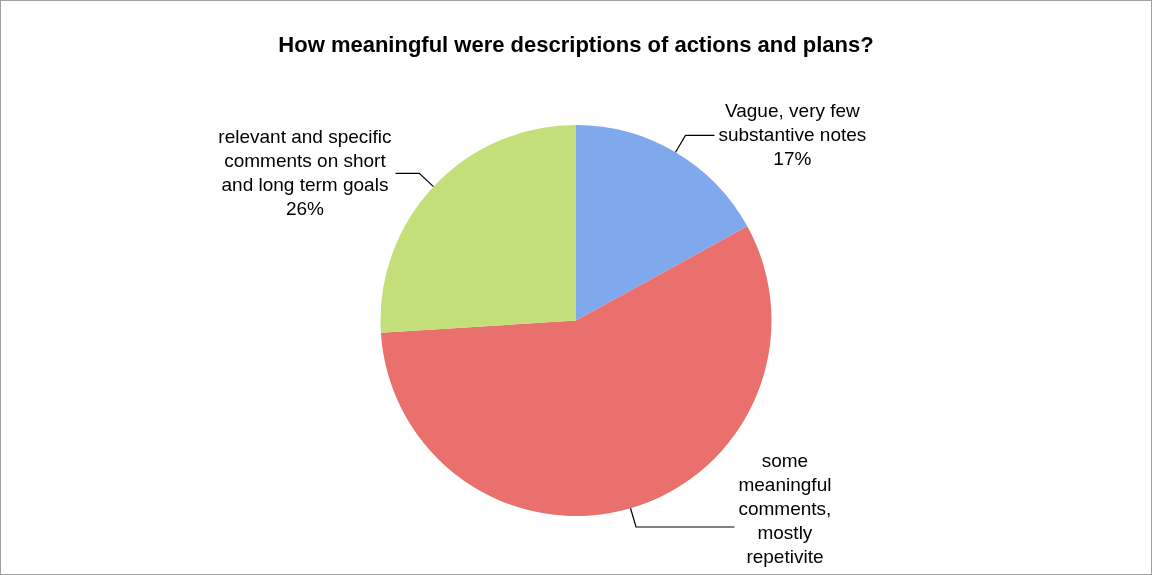 This screenshot has height=575, width=1152. I want to click on chart-title: How meaningful were descriptions of actions and plans?, so click(576, 45).